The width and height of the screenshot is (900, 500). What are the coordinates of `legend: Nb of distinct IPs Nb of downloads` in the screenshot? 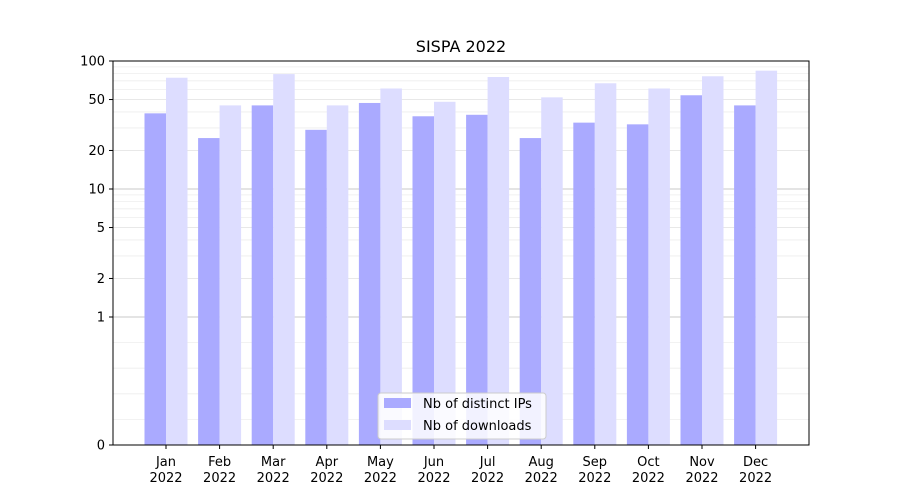 It's located at (462, 416).